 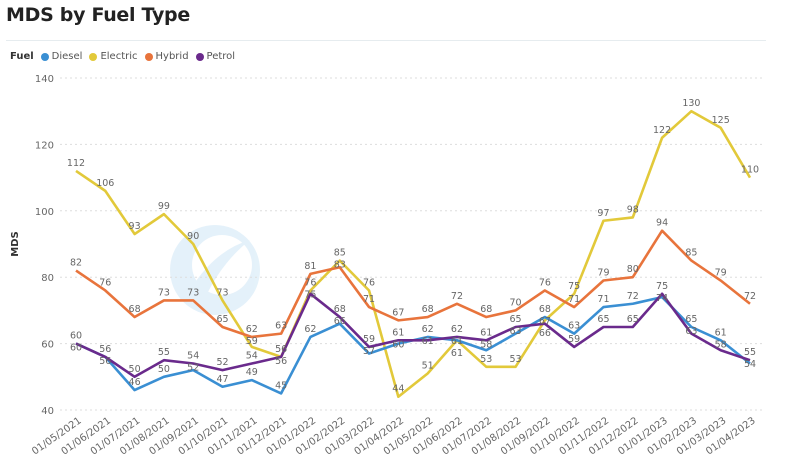 I want to click on data-label: 46, so click(x=135, y=382).